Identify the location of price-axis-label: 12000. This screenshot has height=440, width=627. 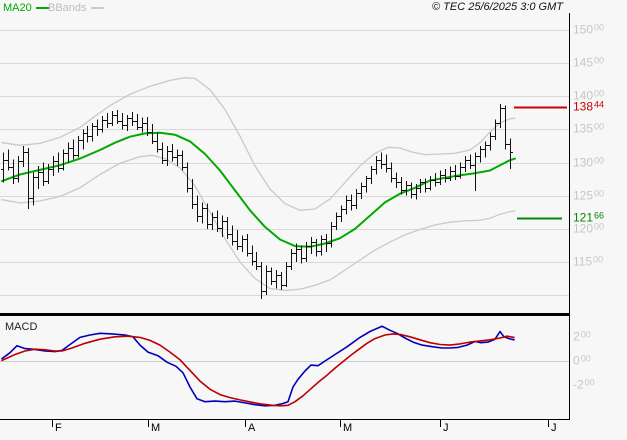
(589, 228).